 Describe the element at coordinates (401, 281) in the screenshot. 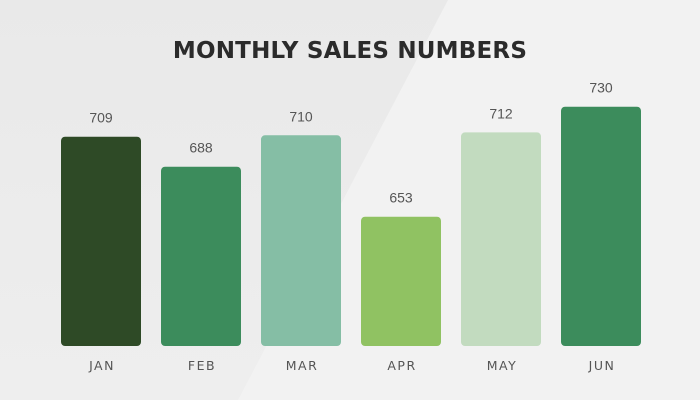

I see `bar-apr` at that location.